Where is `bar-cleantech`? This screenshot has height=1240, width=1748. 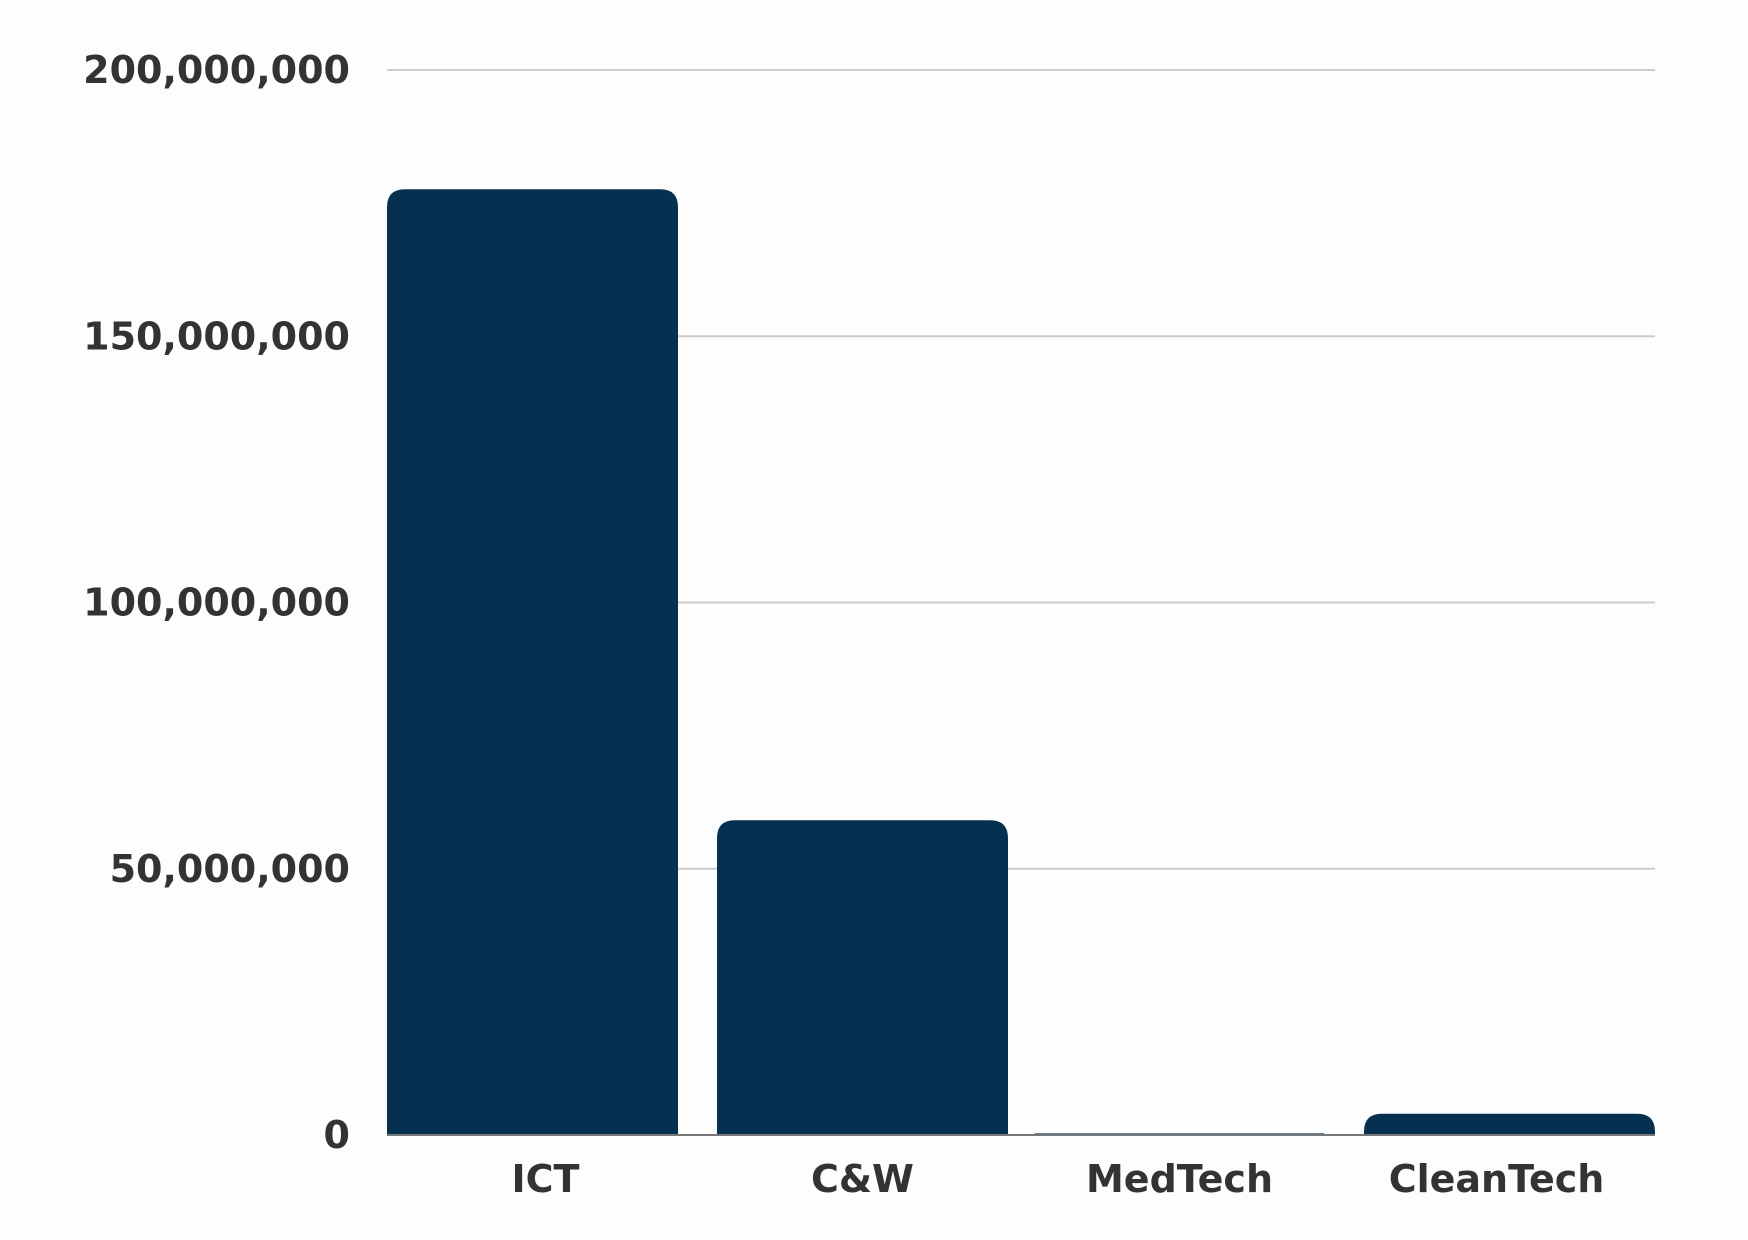 bar-cleantech is located at coordinates (1509, 1124).